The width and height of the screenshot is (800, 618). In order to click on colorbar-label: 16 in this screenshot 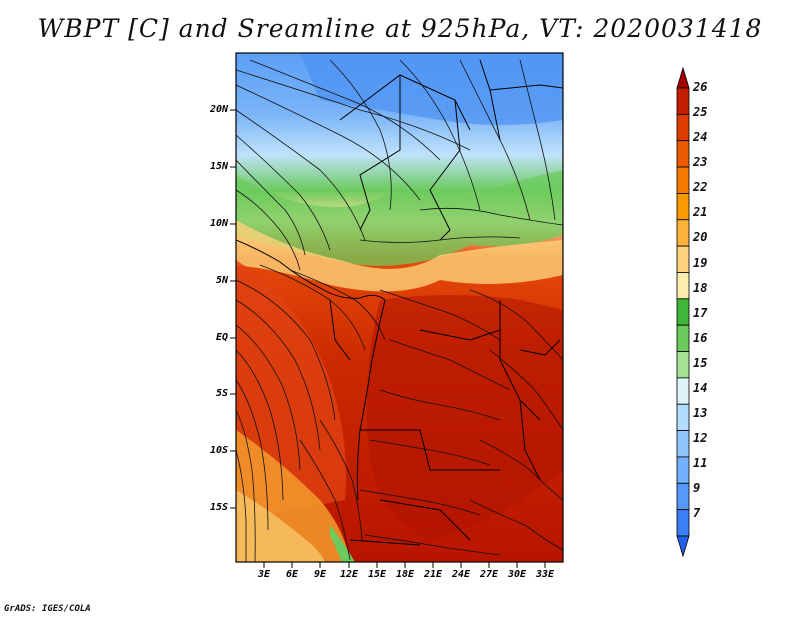, I will do `click(700, 338)`.